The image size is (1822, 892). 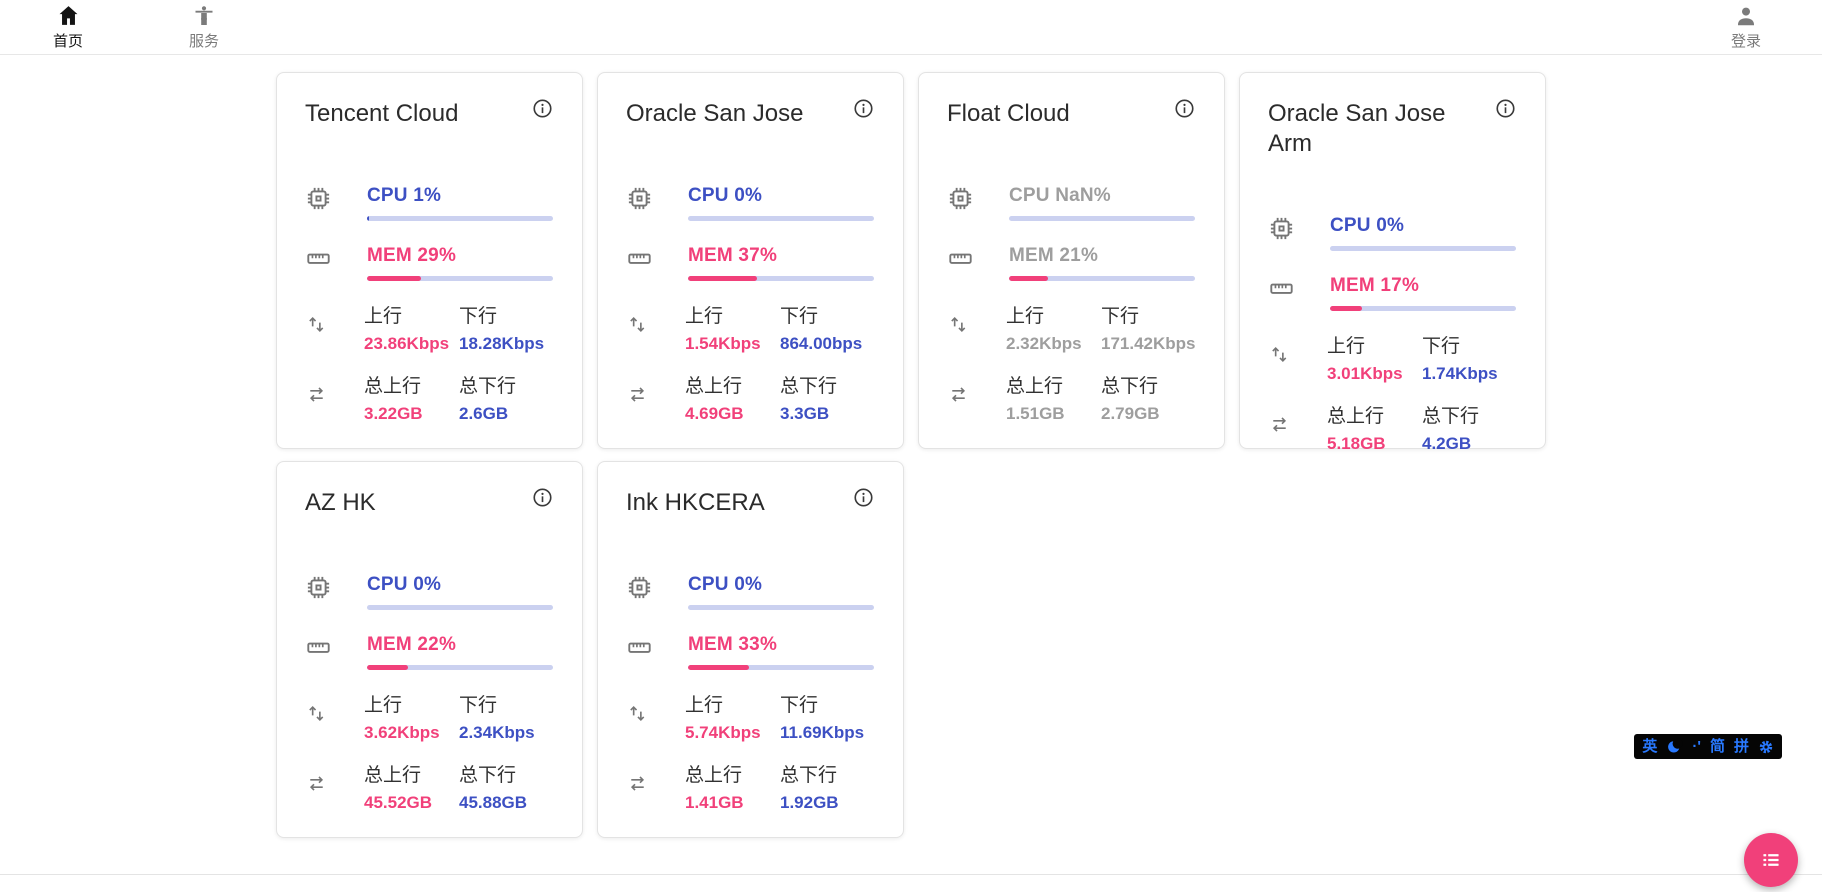 What do you see at coordinates (204, 15) in the screenshot?
I see `services-icon` at bounding box center [204, 15].